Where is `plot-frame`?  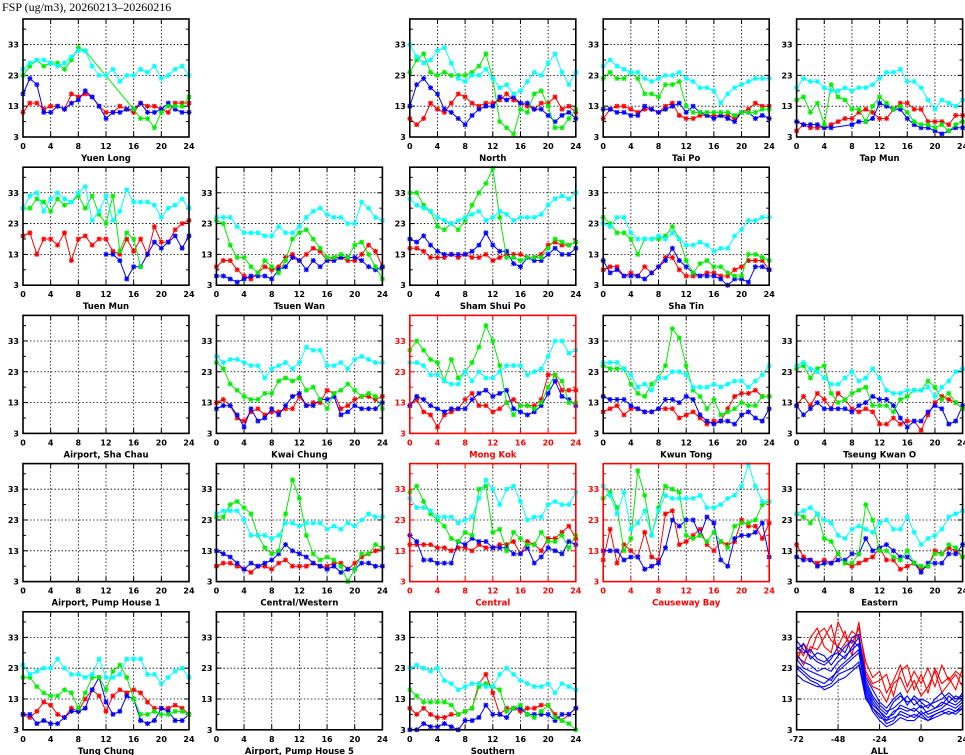 plot-frame is located at coordinates (299, 226).